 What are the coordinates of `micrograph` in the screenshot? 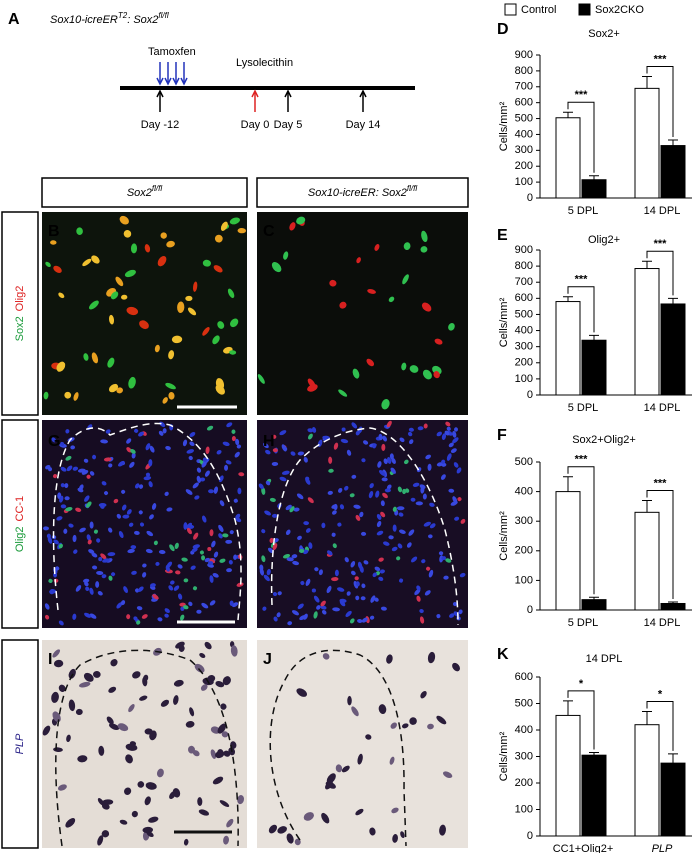 It's located at (362, 744).